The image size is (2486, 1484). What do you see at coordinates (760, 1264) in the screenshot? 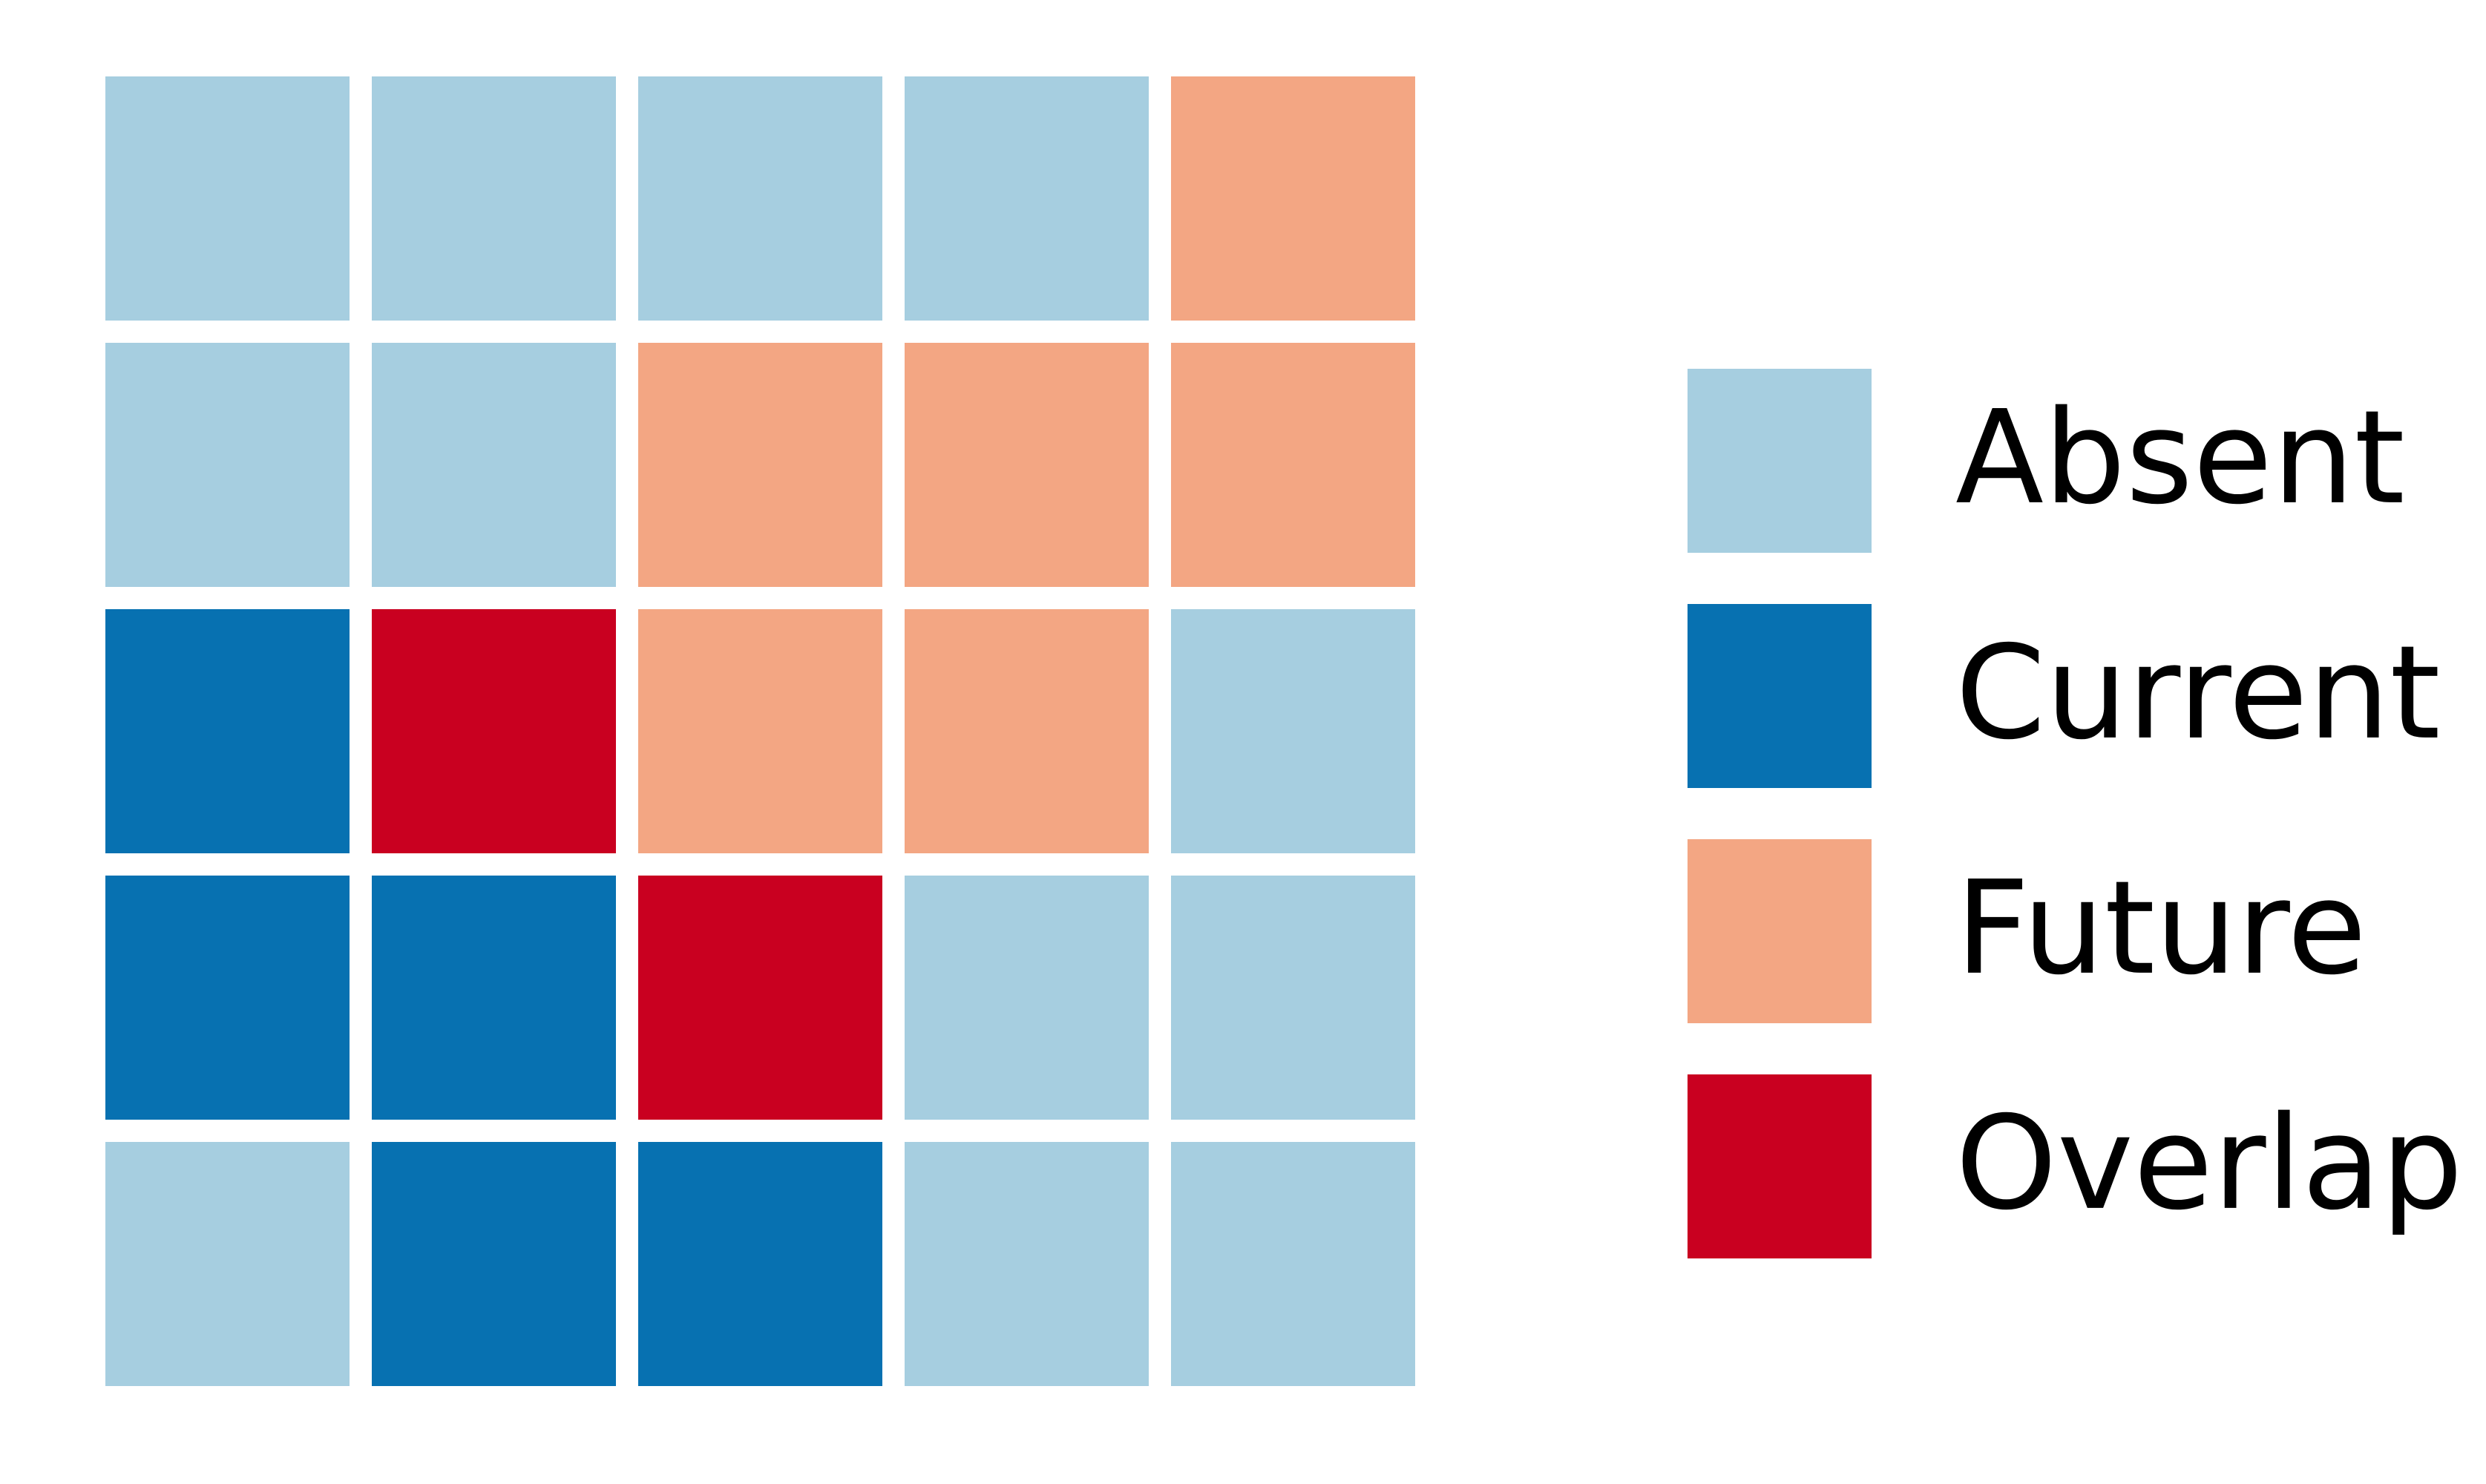
I see `waffle-cell-current-r5-c3` at bounding box center [760, 1264].